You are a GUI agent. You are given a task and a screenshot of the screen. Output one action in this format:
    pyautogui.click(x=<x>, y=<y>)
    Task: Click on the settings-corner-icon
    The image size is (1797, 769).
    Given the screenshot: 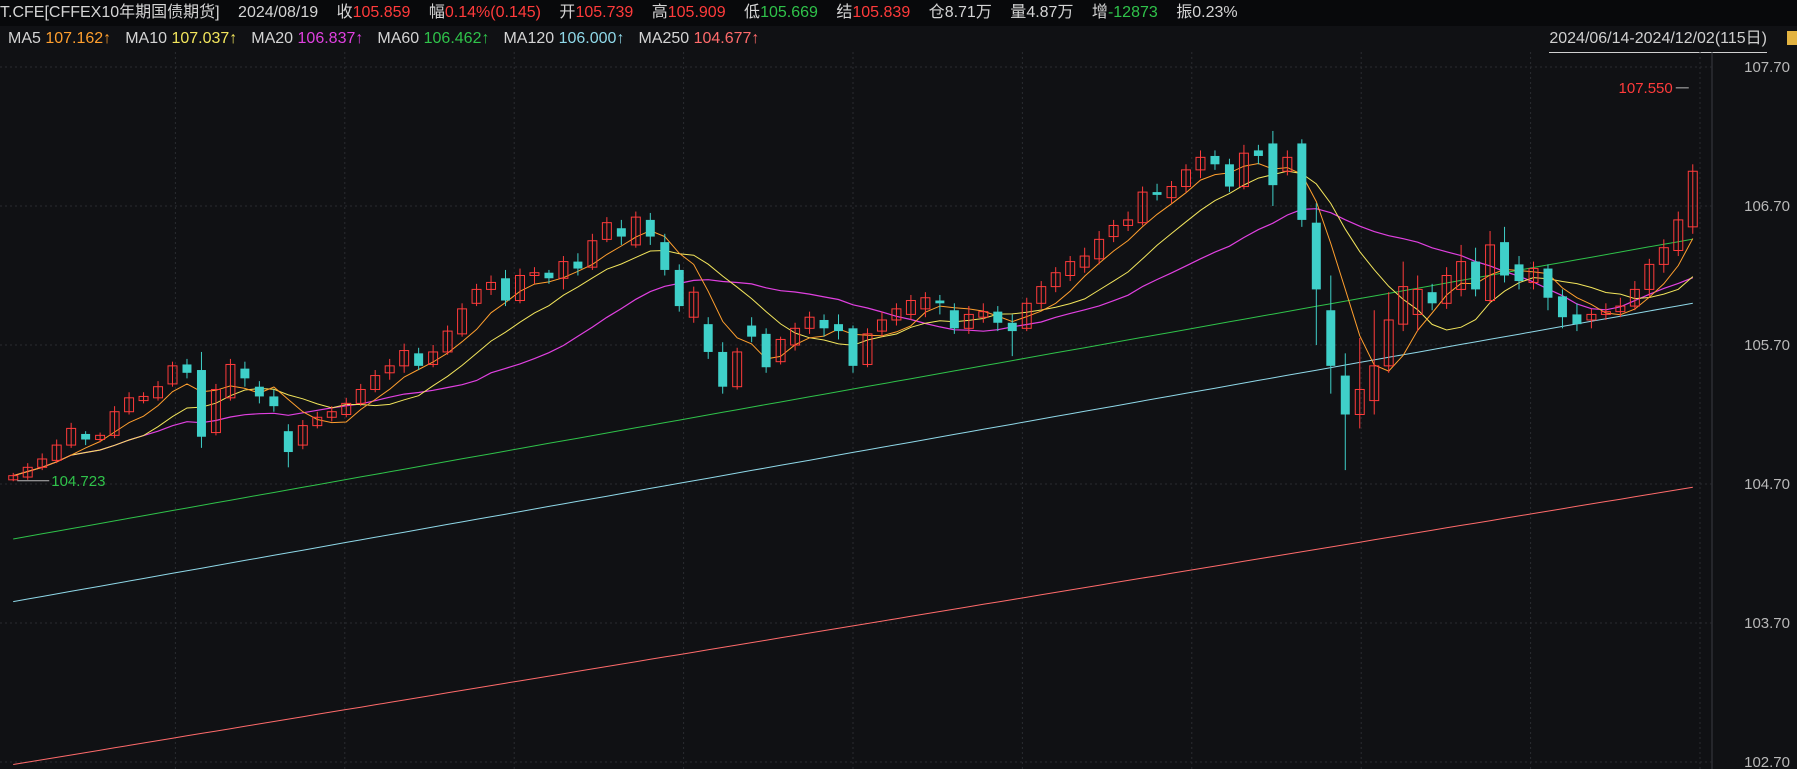 What is the action you would take?
    pyautogui.click(x=1792, y=38)
    